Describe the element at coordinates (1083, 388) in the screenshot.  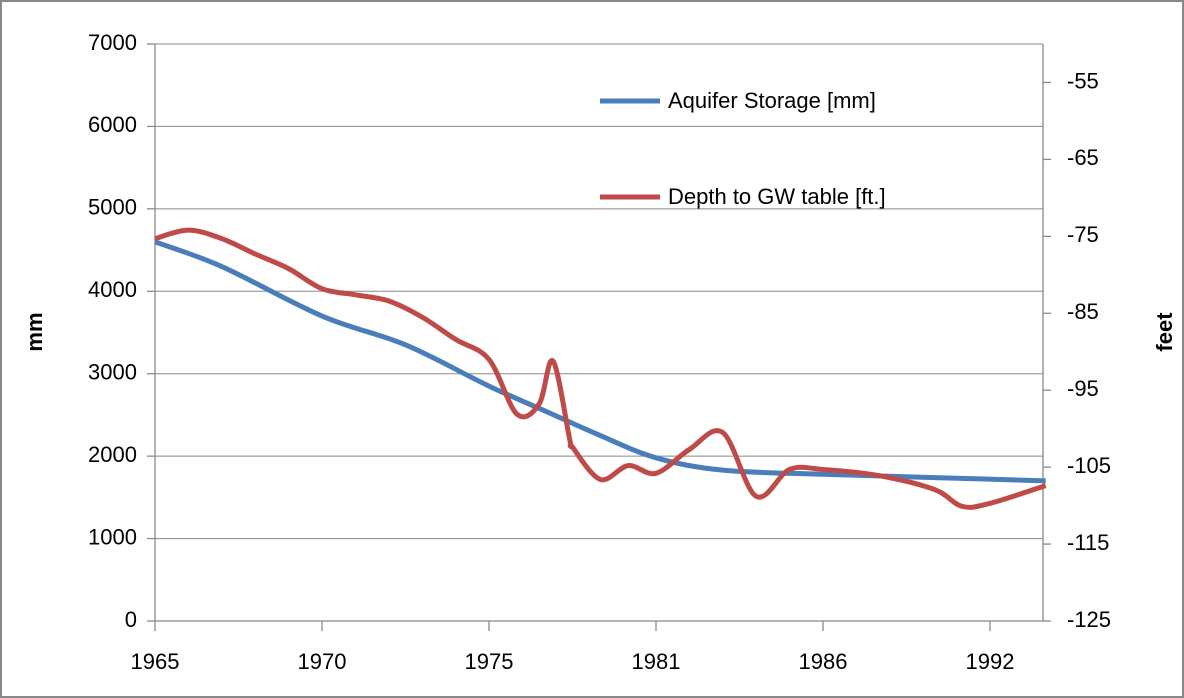
I see `y2-tick-label: -95` at that location.